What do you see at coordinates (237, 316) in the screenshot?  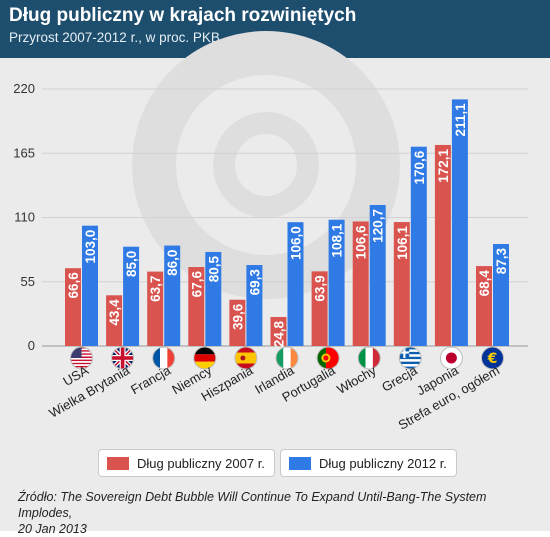 I see `data-label: 39,6` at bounding box center [237, 316].